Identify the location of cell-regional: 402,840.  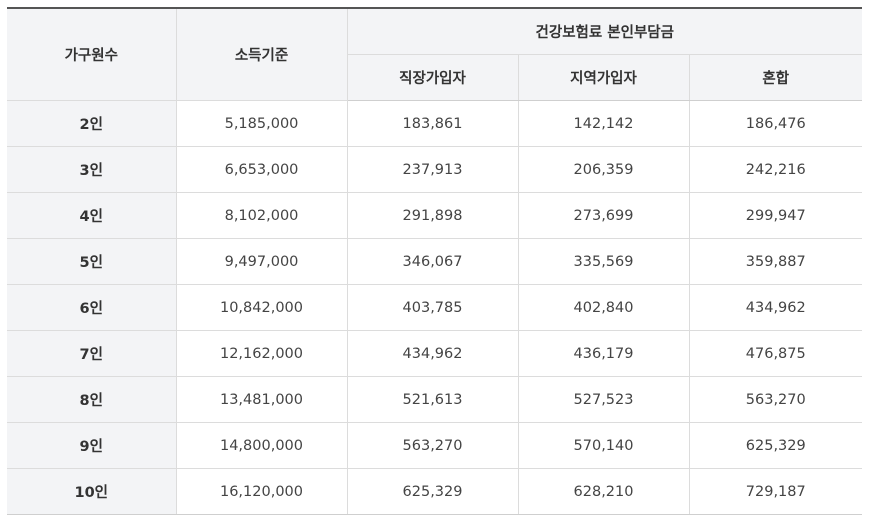
(603, 307).